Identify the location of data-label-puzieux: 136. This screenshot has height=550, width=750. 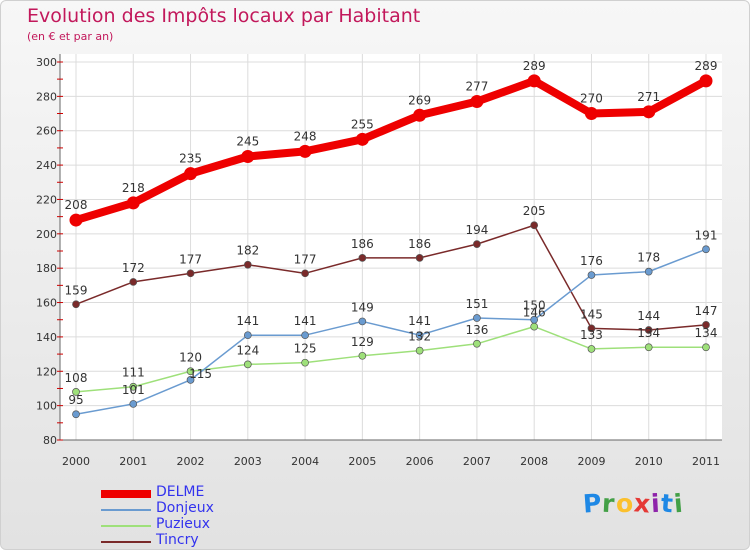
(476, 330).